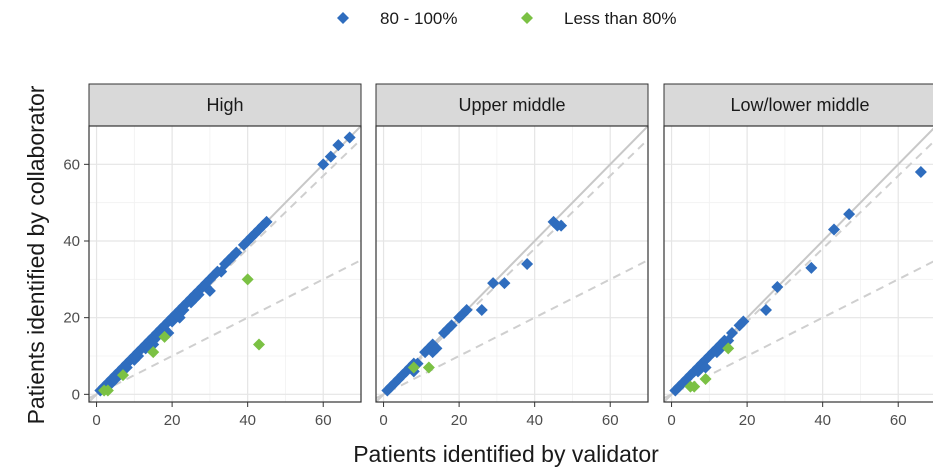  What do you see at coordinates (419, 18) in the screenshot?
I see `legend-label-0: 80 - 100%` at bounding box center [419, 18].